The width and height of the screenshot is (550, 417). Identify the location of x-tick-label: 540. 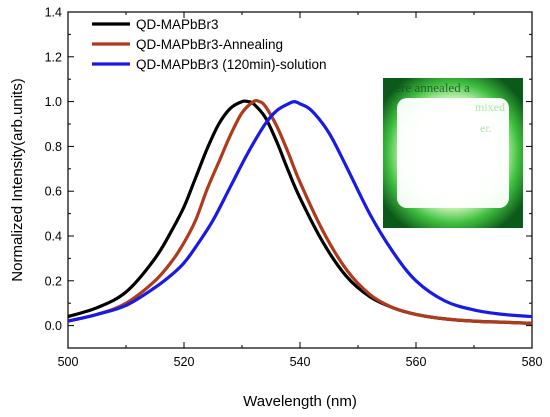
(300, 362).